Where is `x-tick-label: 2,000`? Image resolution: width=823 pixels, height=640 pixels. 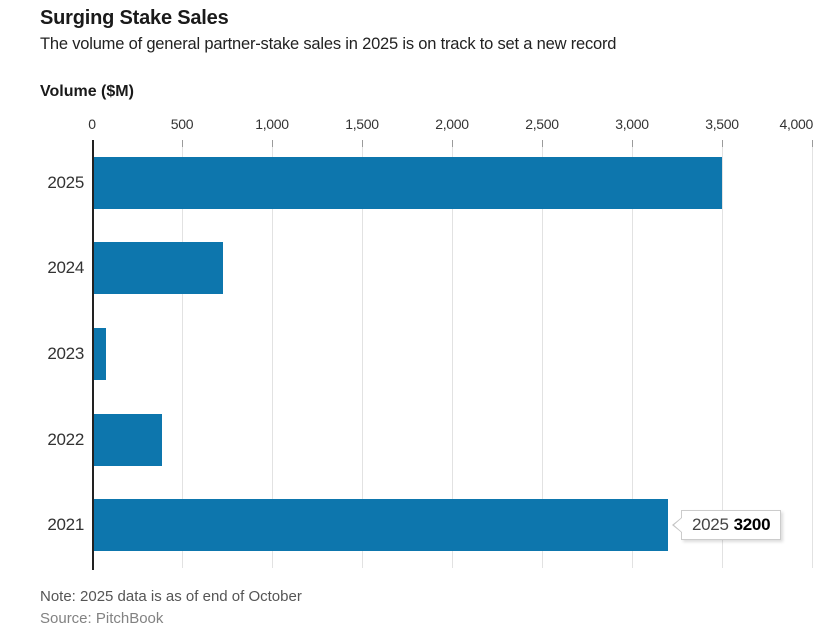 x-tick-label: 2,000 is located at coordinates (452, 124).